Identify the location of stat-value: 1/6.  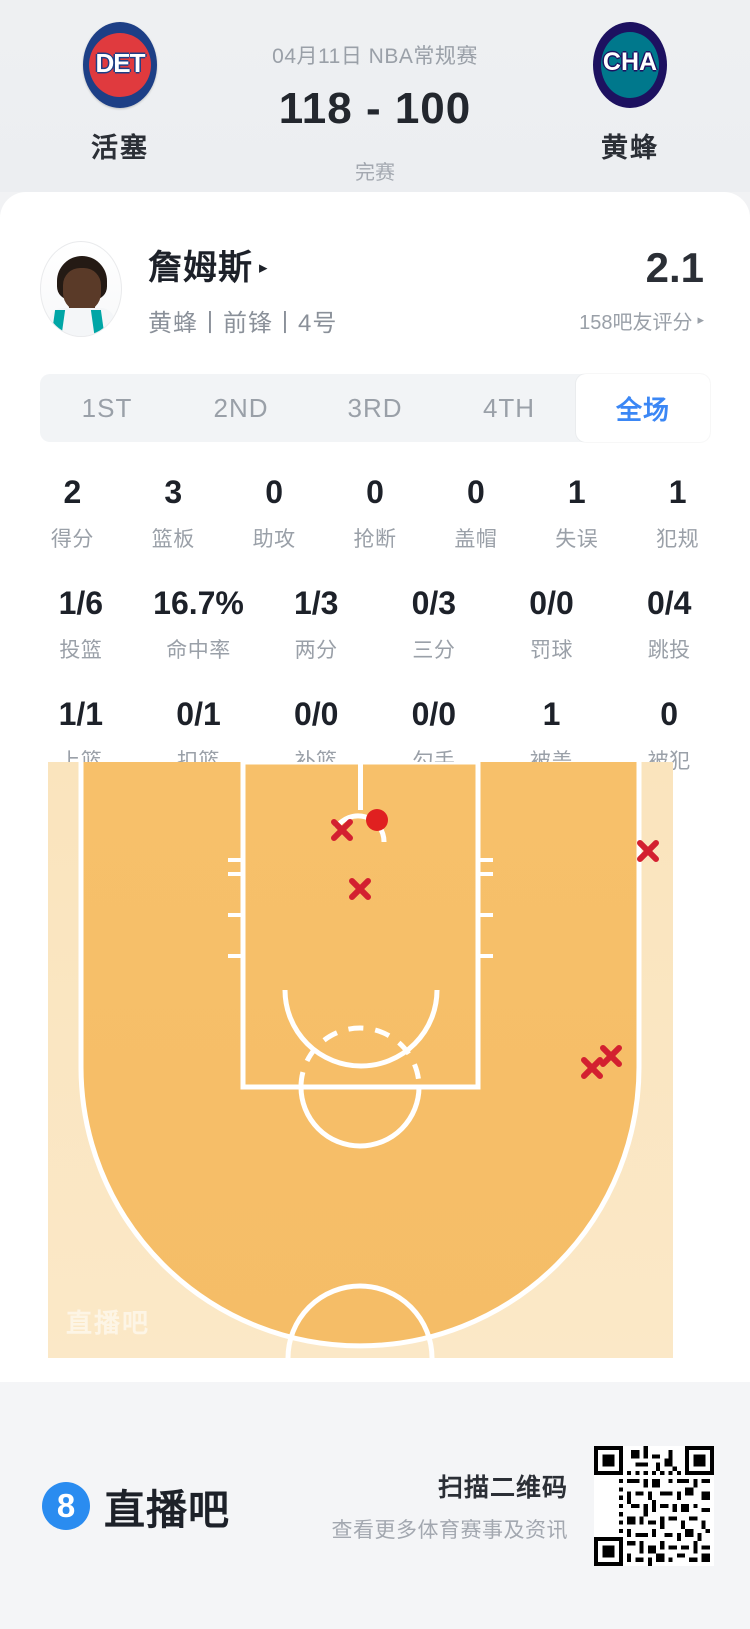
(81, 603).